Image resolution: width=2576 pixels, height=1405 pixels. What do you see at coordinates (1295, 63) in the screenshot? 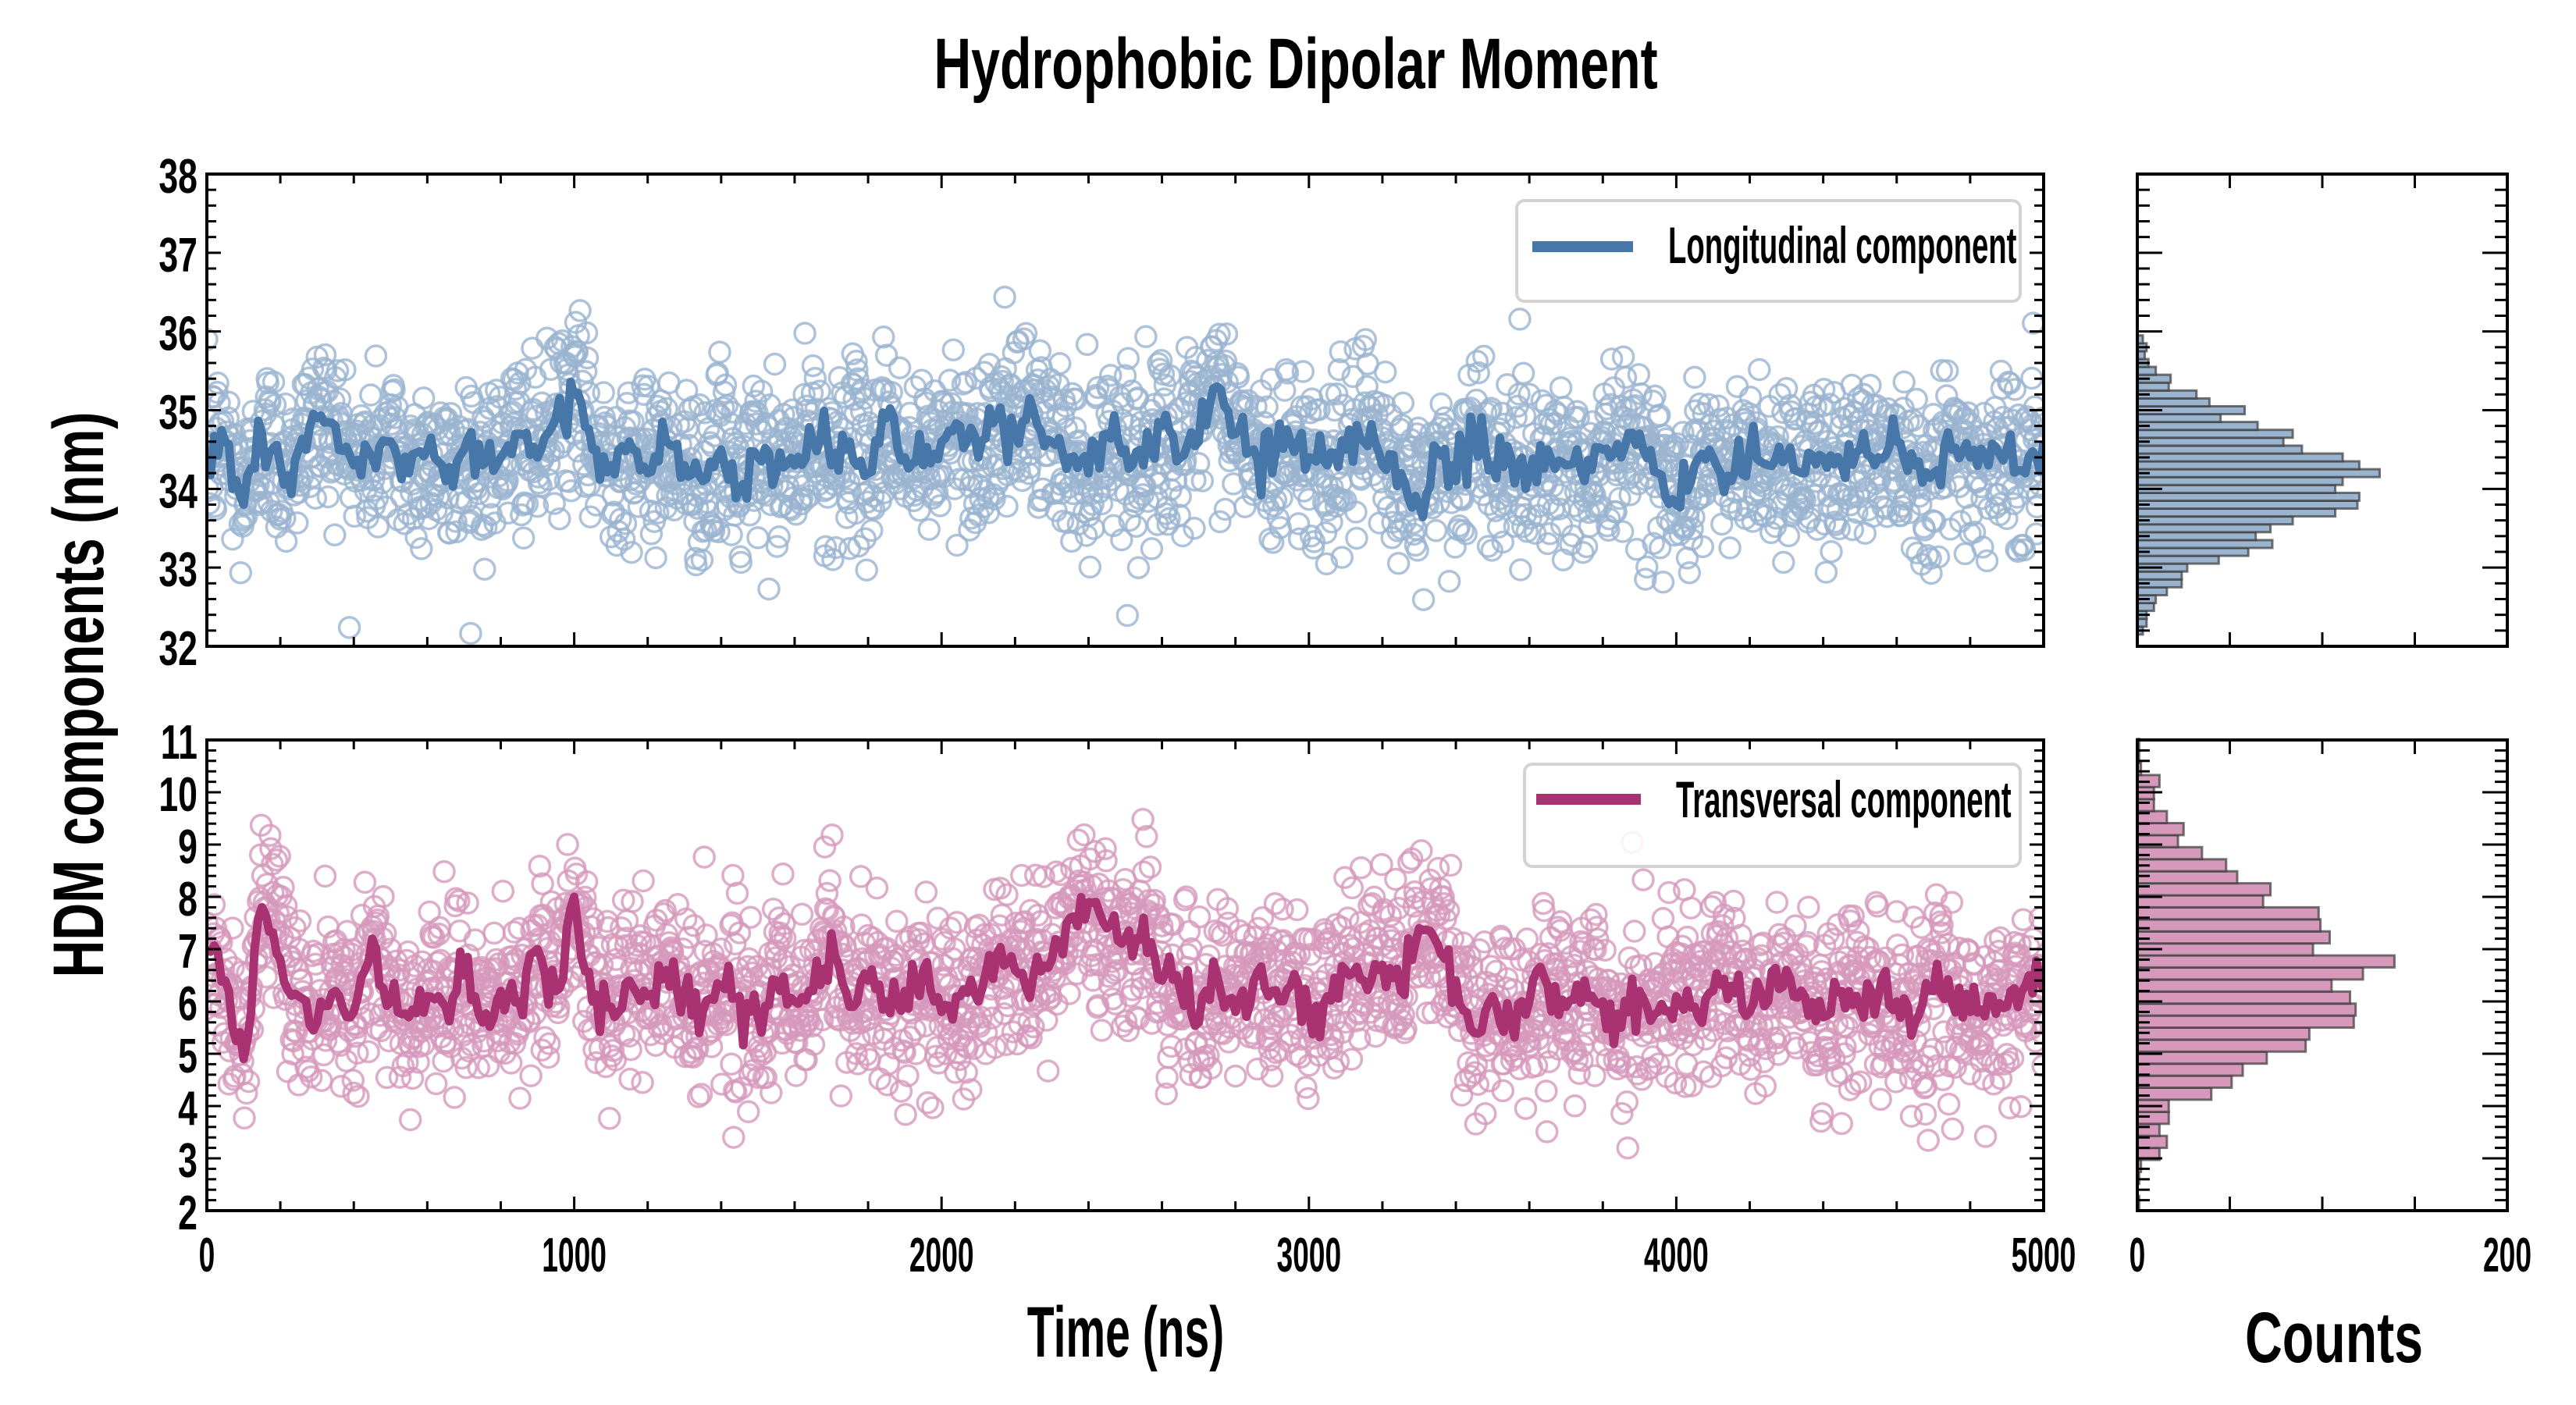
I see `chart-title: Hydrophobic Dipolar Moment` at bounding box center [1295, 63].